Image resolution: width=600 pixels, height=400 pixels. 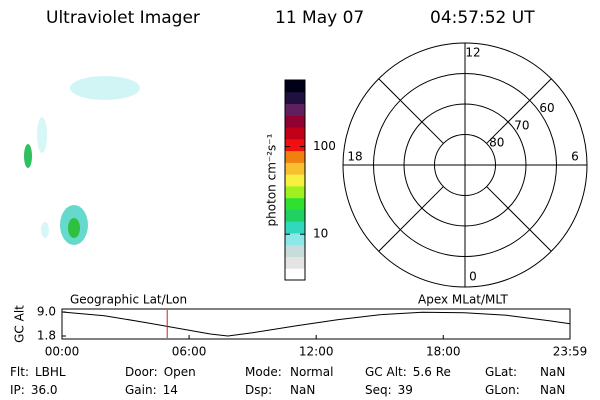 What do you see at coordinates (180, 372) in the screenshot?
I see `field-value: Open` at bounding box center [180, 372].